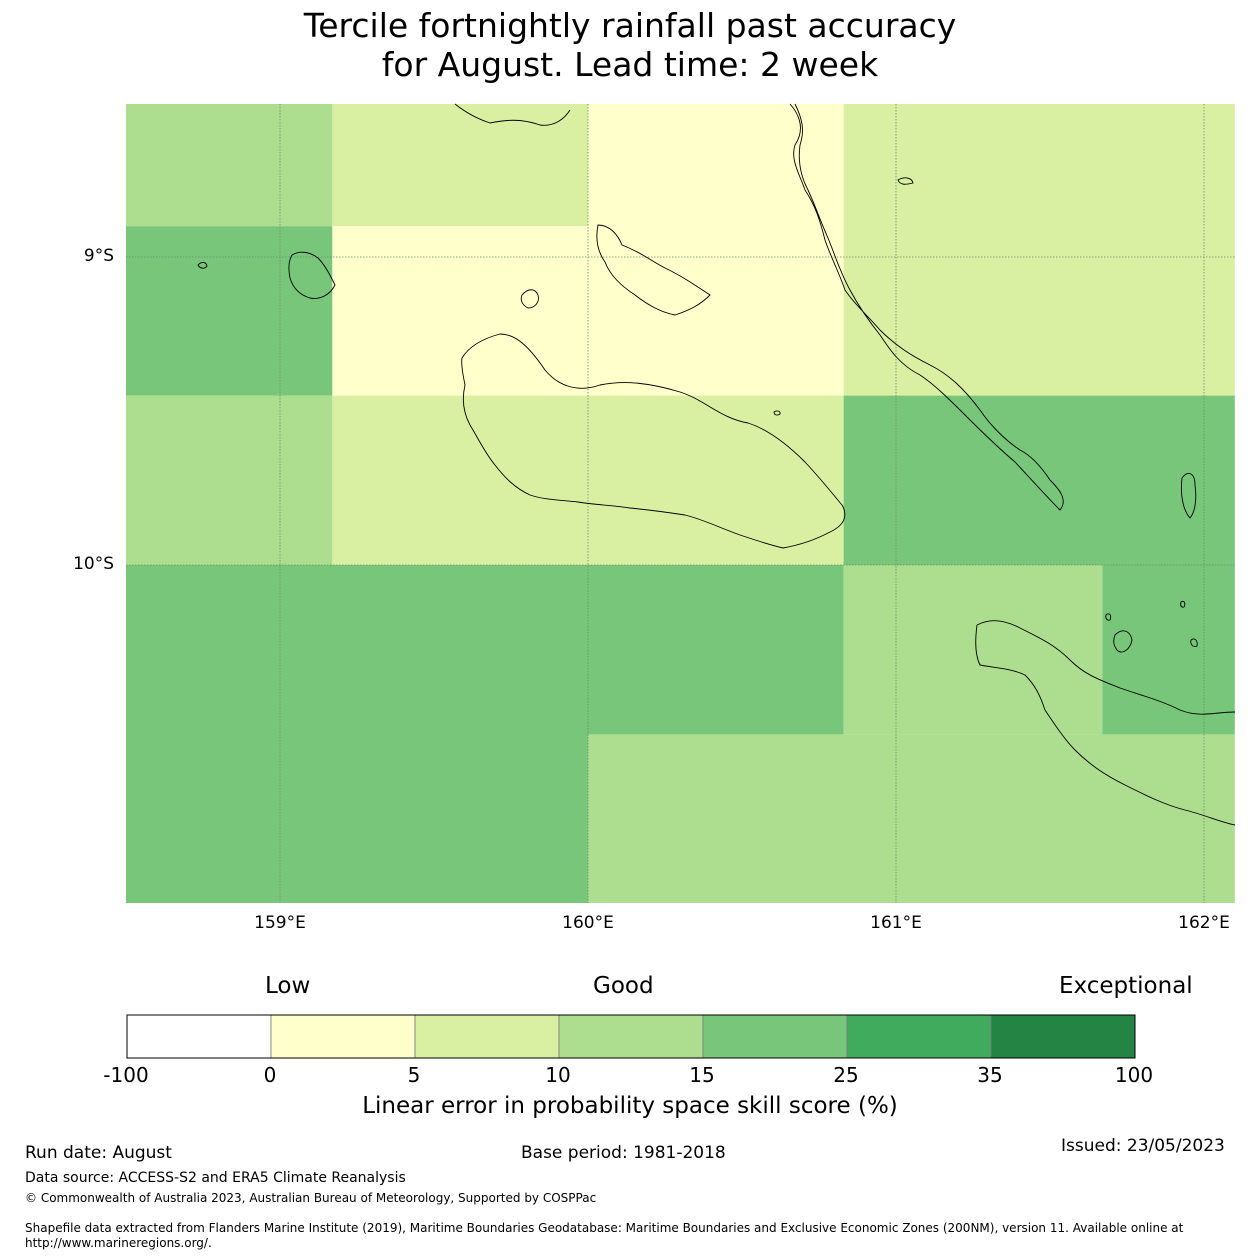  What do you see at coordinates (529, 299) in the screenshot?
I see `coastline-small-island` at bounding box center [529, 299].